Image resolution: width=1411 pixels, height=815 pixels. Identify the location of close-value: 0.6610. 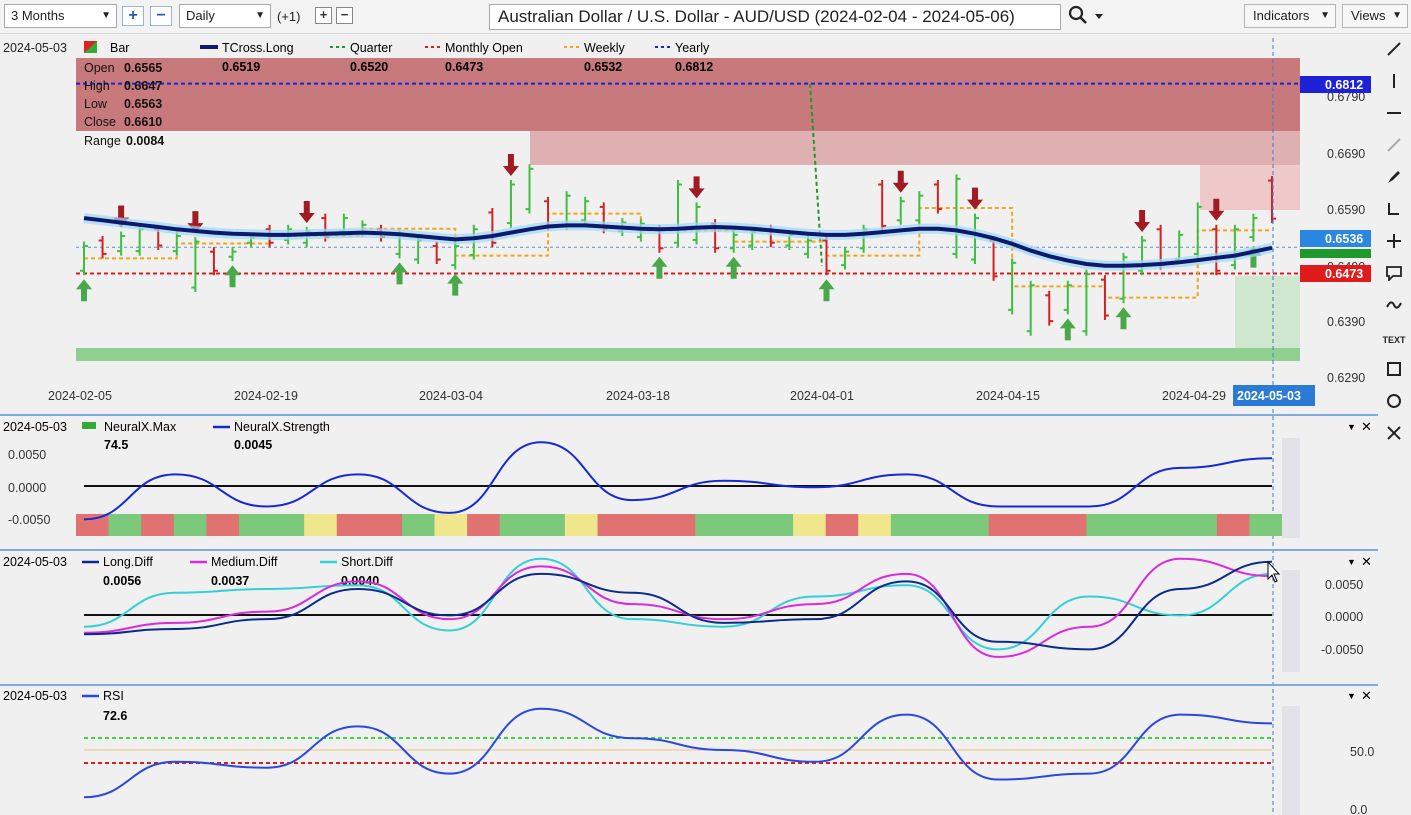
(143, 122).